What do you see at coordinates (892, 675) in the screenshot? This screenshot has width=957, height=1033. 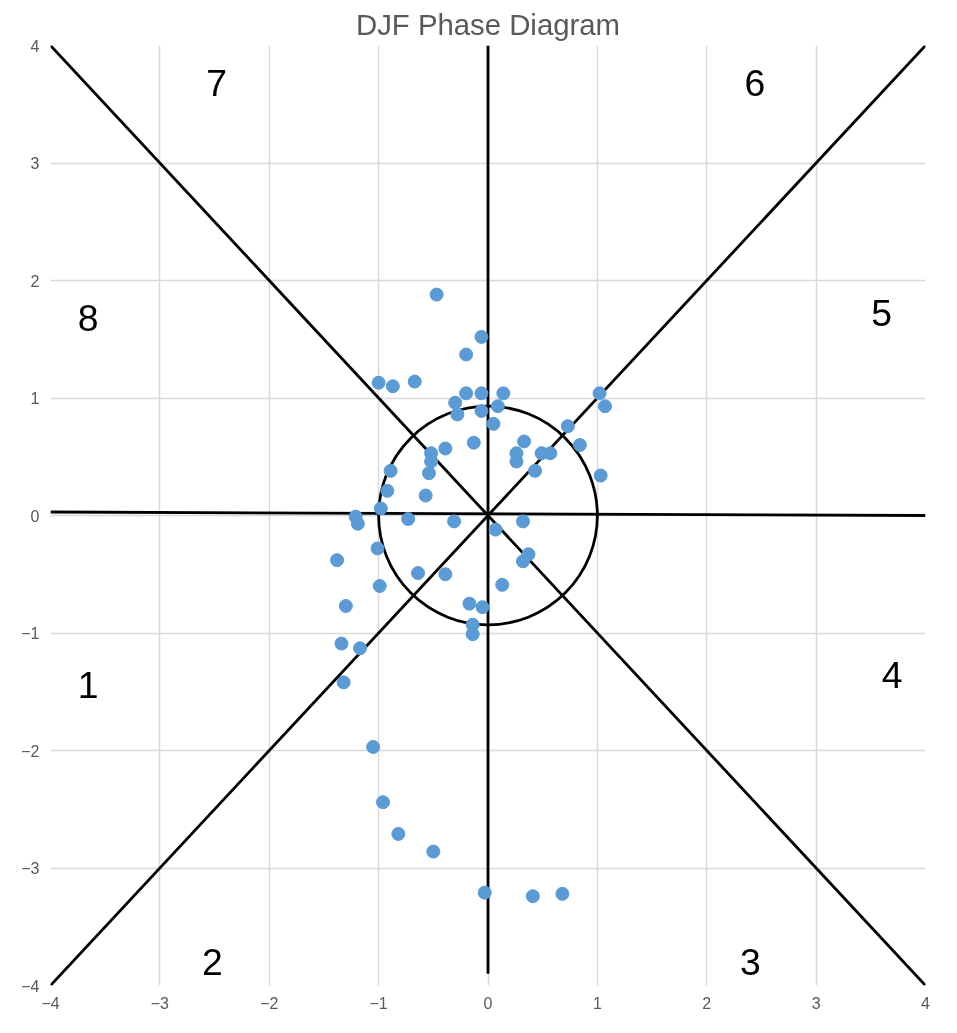 I see `annotation: 4` at bounding box center [892, 675].